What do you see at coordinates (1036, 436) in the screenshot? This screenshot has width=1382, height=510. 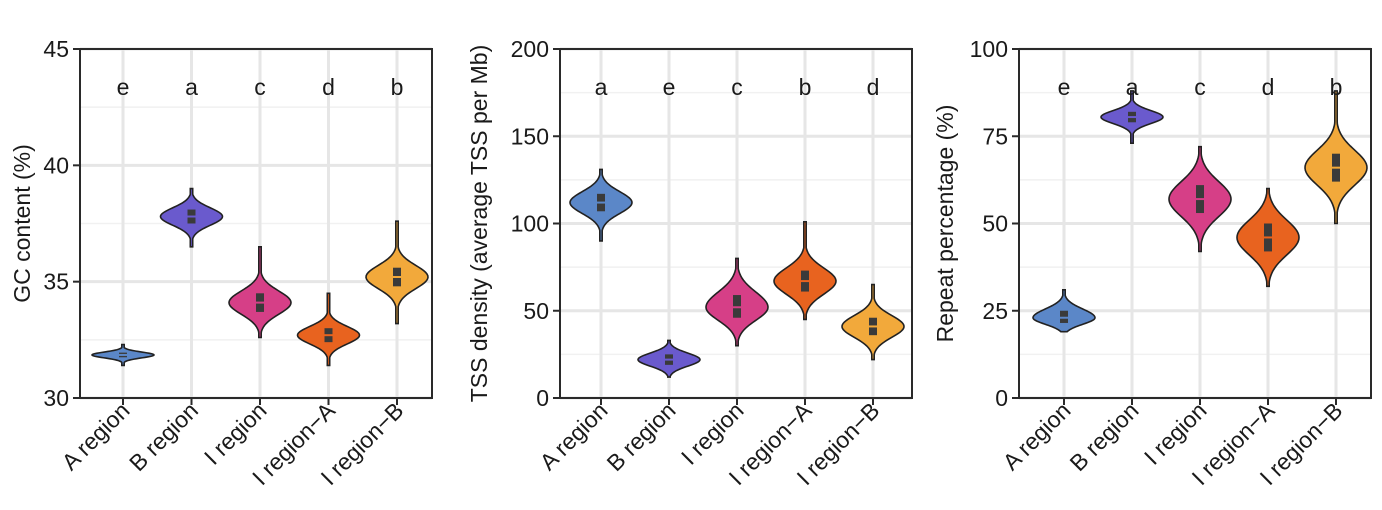 I see `x-category-label: A region` at bounding box center [1036, 436].